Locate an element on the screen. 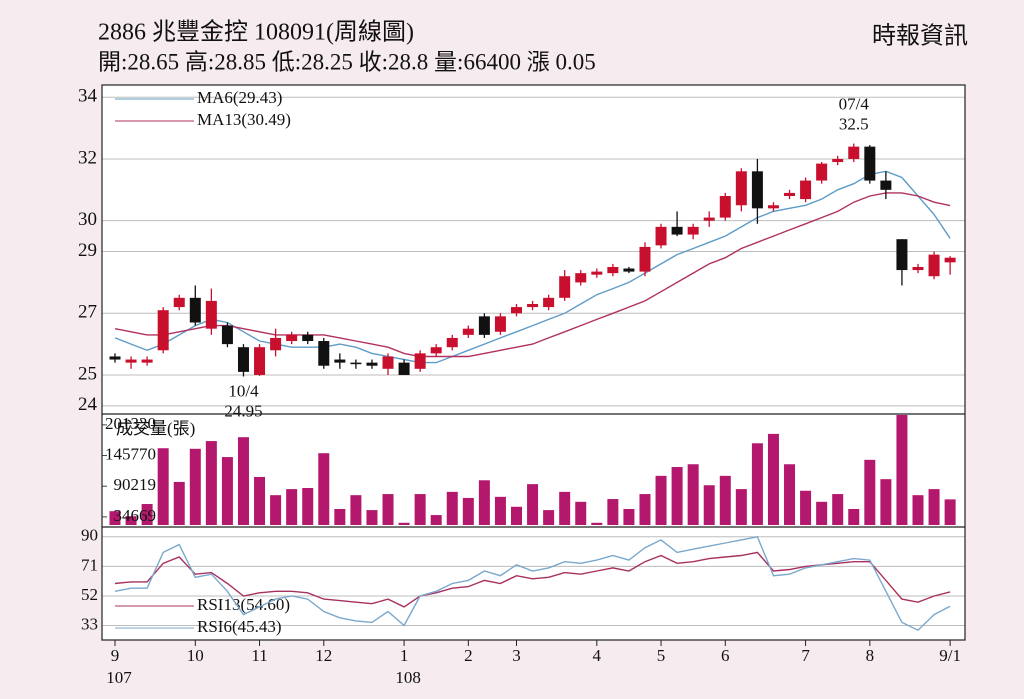  y-tick-label: 201320 is located at coordinates (130, 423).